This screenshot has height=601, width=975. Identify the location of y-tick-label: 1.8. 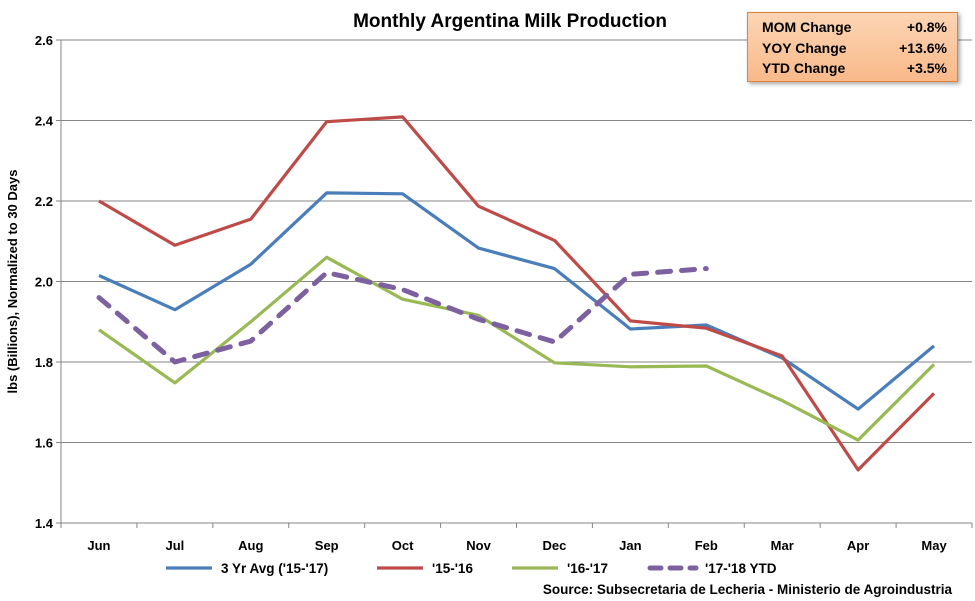
(44, 362).